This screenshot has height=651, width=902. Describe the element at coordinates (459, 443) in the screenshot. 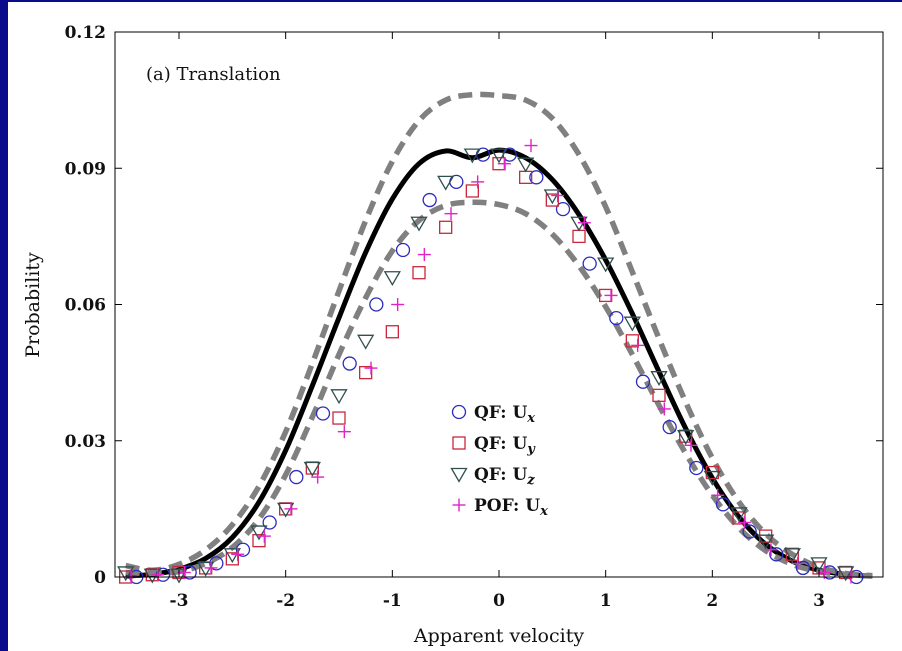

I see `legend-marker-square` at that location.